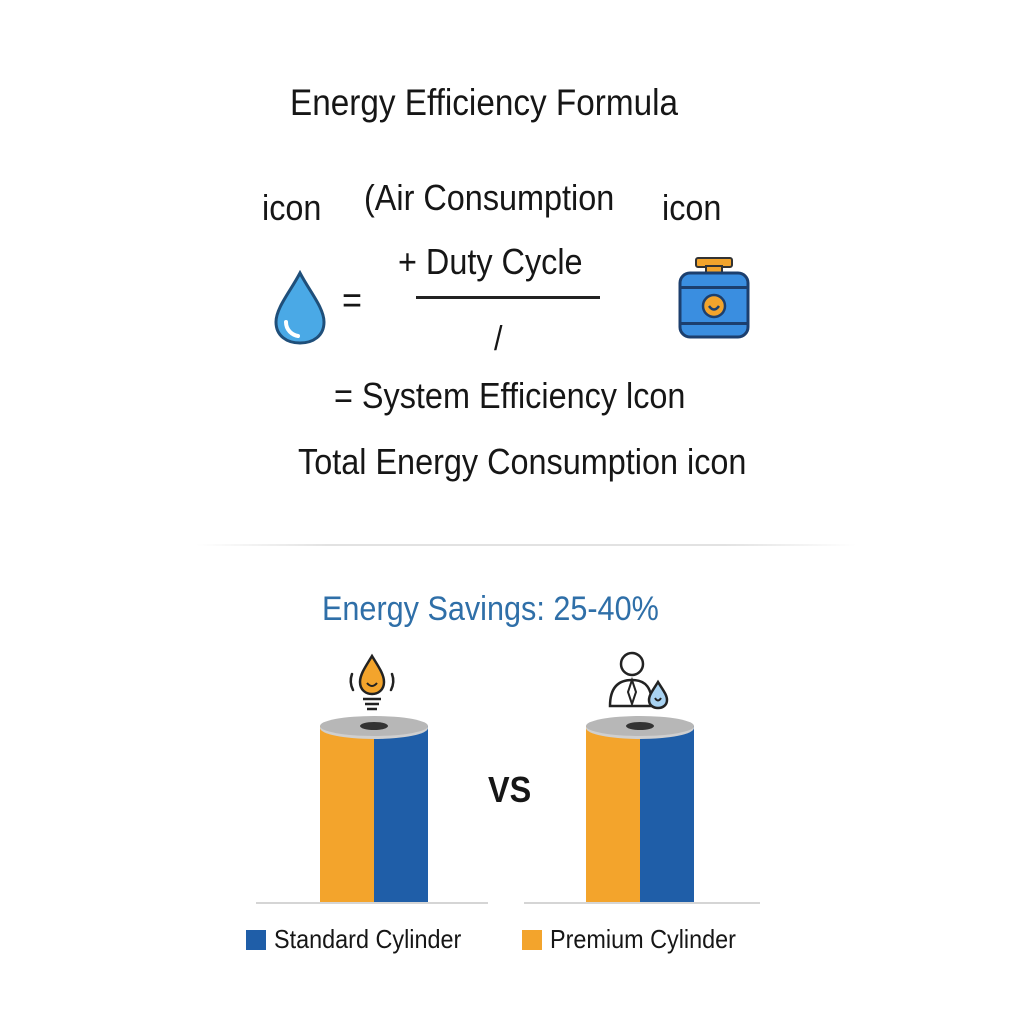 The height and width of the screenshot is (1024, 1024). Describe the element at coordinates (372, 682) in the screenshot. I see `oil-drop-bulb-icon` at that location.